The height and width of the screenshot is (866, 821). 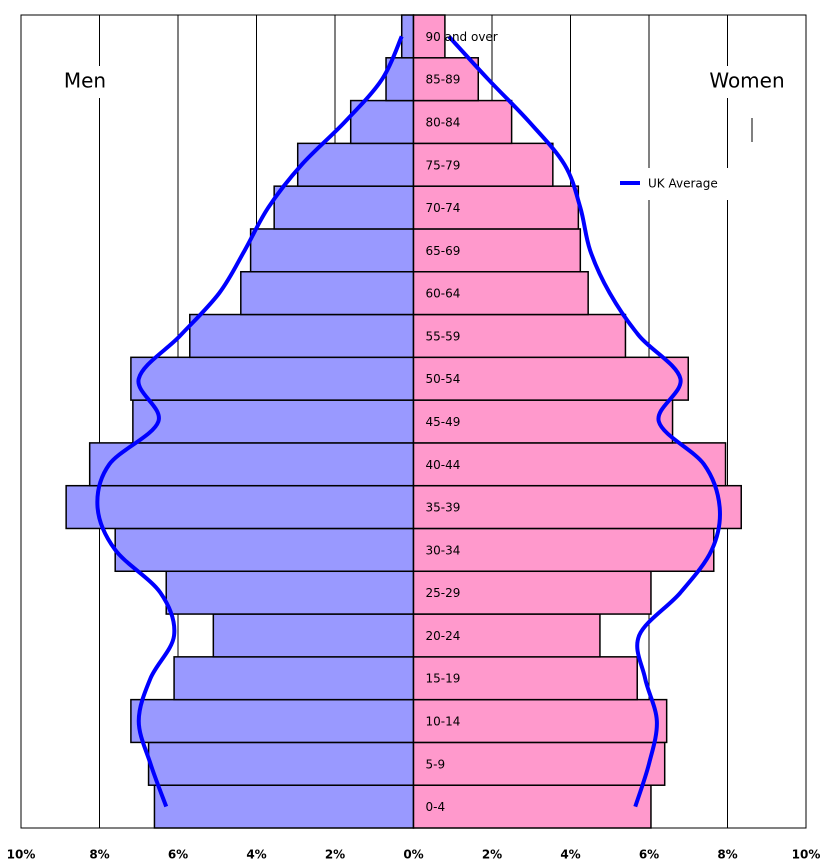 I want to click on legend-label: UK Average, so click(x=683, y=184).